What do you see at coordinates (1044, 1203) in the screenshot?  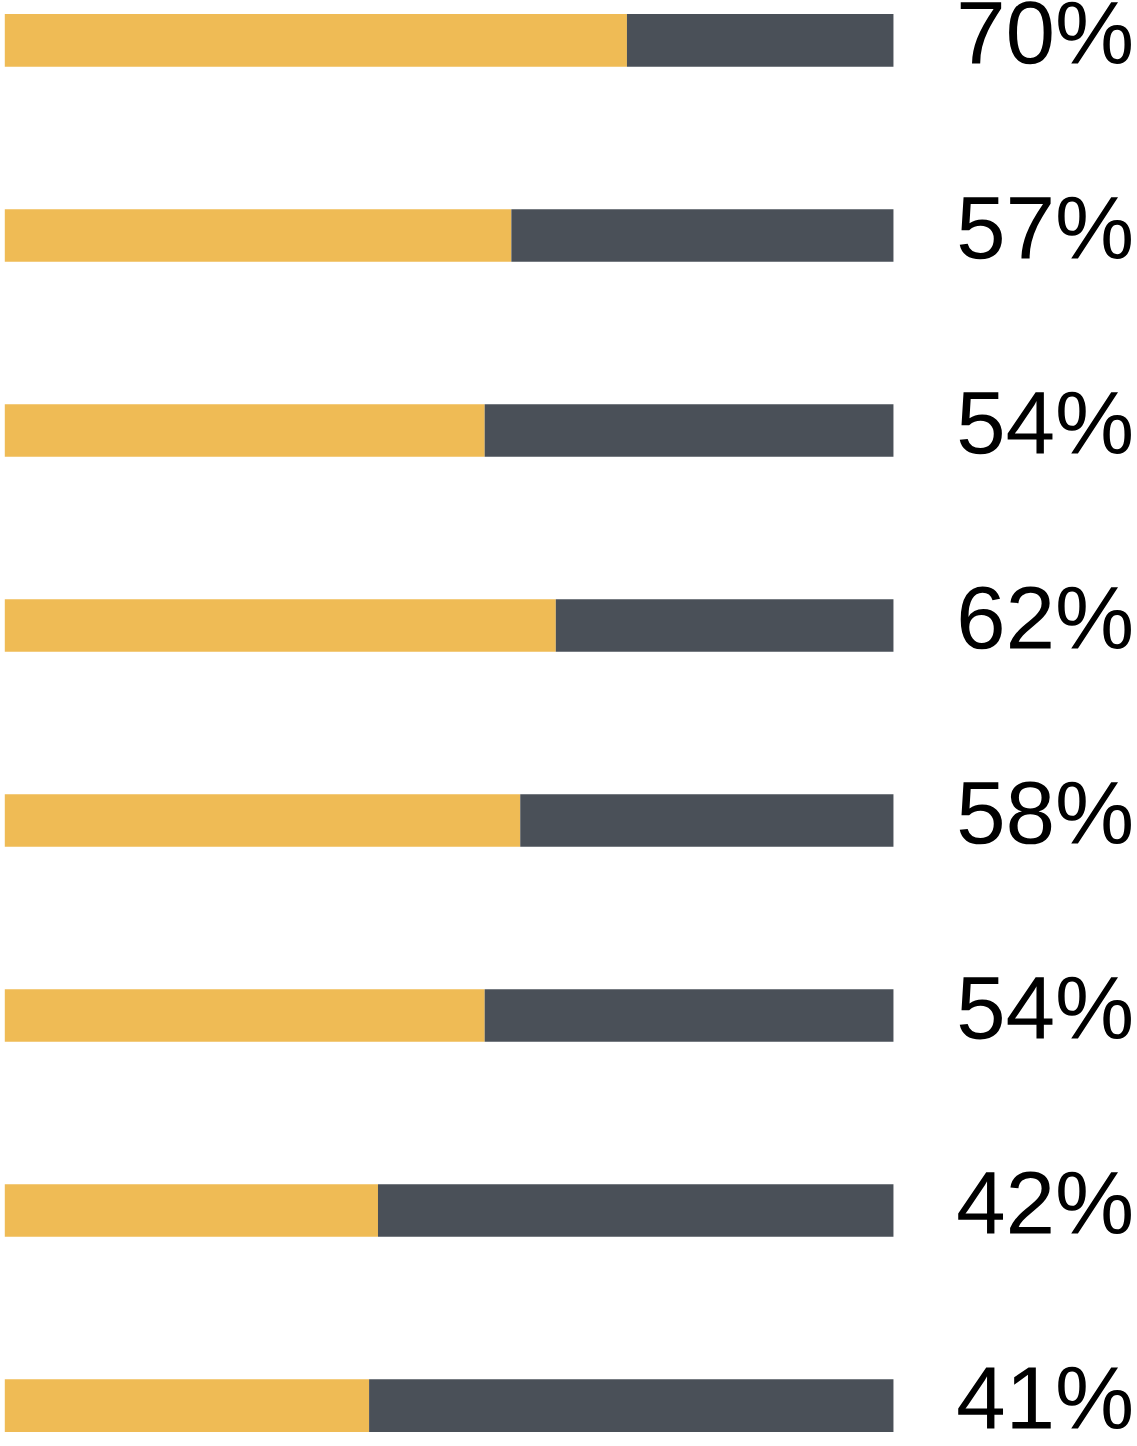 I see `data-label: 42%` at bounding box center [1044, 1203].